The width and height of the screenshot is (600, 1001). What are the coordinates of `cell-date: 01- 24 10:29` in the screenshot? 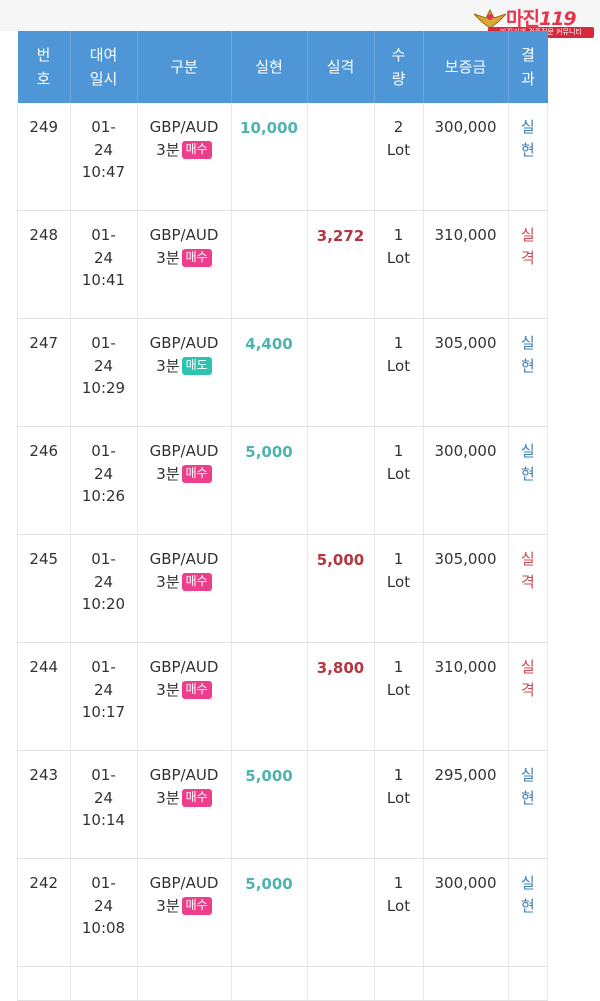 It's located at (104, 372).